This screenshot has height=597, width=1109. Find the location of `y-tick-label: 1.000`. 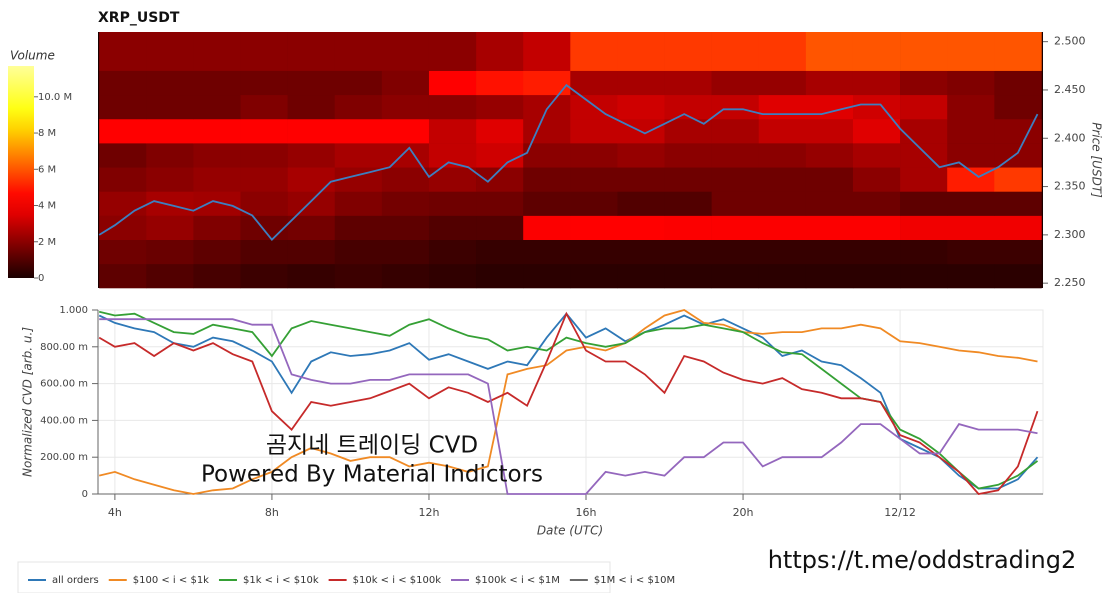

y-tick-label: 1.000 is located at coordinates (73, 310).